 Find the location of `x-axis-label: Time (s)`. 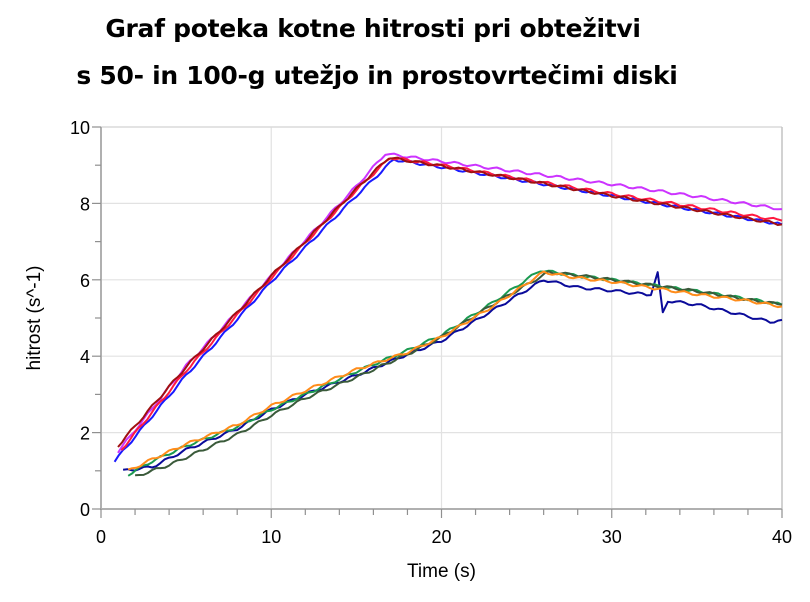

x-axis-label: Time (s) is located at coordinates (441, 571).